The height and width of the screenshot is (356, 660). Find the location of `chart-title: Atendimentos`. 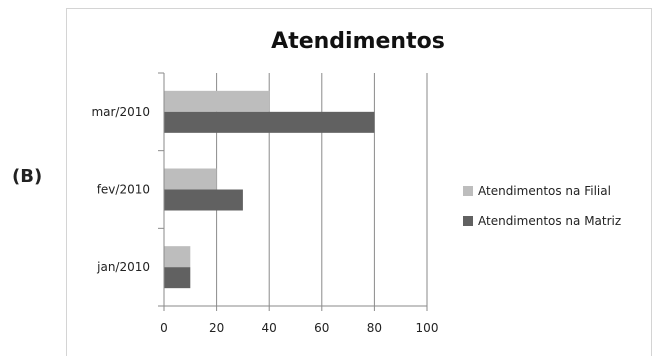

chart-title: Atendimentos is located at coordinates (358, 41).